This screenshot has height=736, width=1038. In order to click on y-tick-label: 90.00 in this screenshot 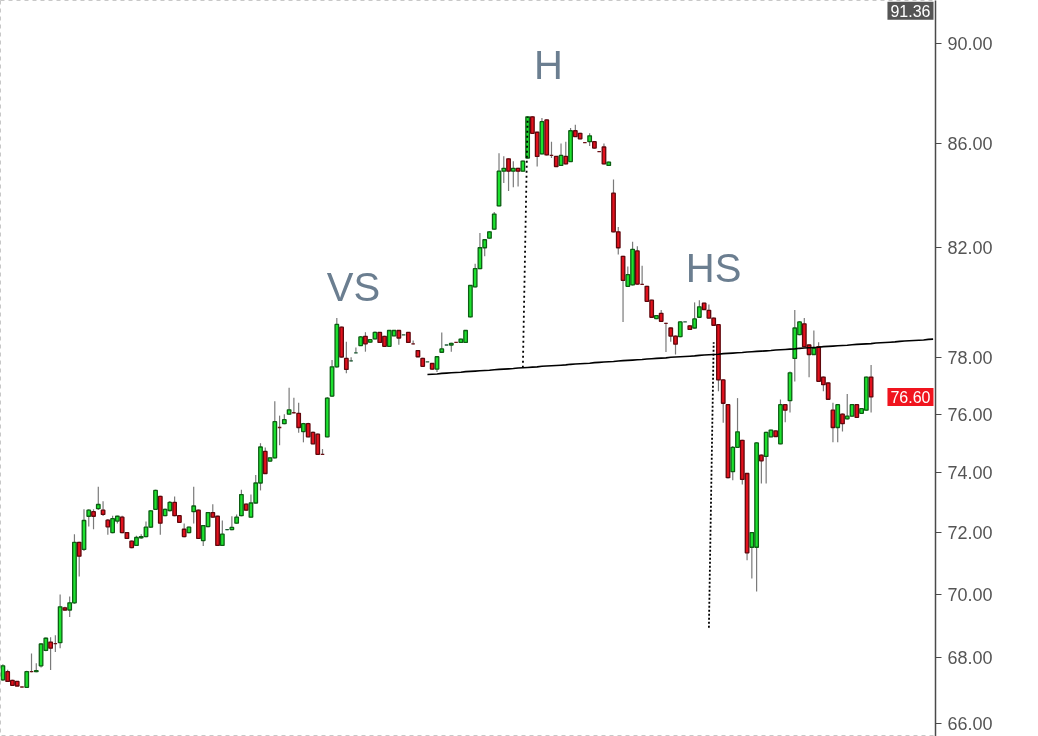, I will do `click(970, 44)`.